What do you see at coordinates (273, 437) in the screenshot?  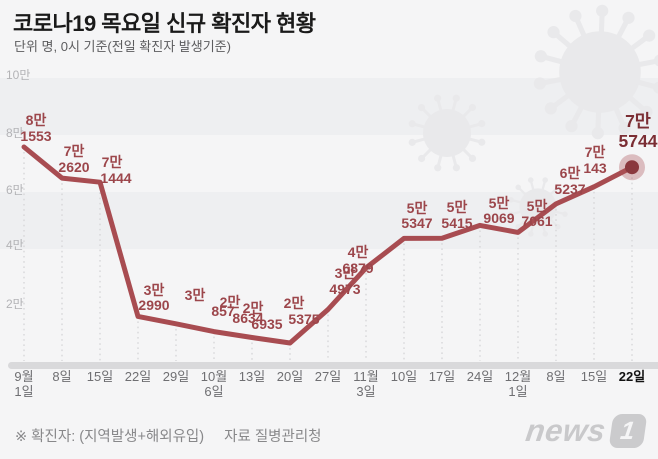 I see `data-source: 자료 질병관리청` at bounding box center [273, 437].